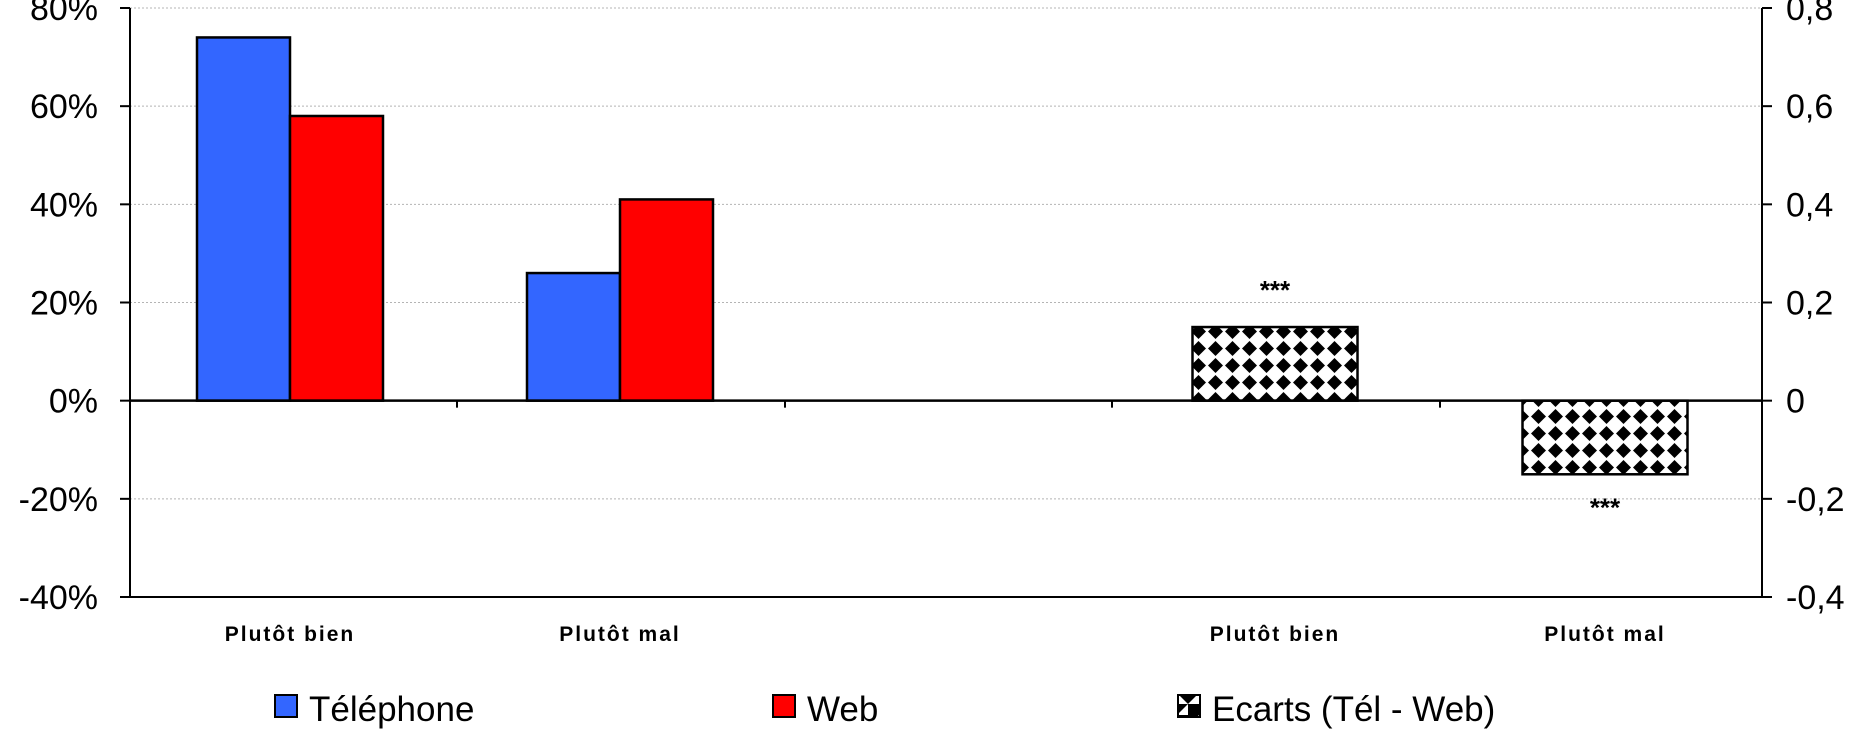  I want to click on legend-label-telephone: Téléphone, so click(391, 709).